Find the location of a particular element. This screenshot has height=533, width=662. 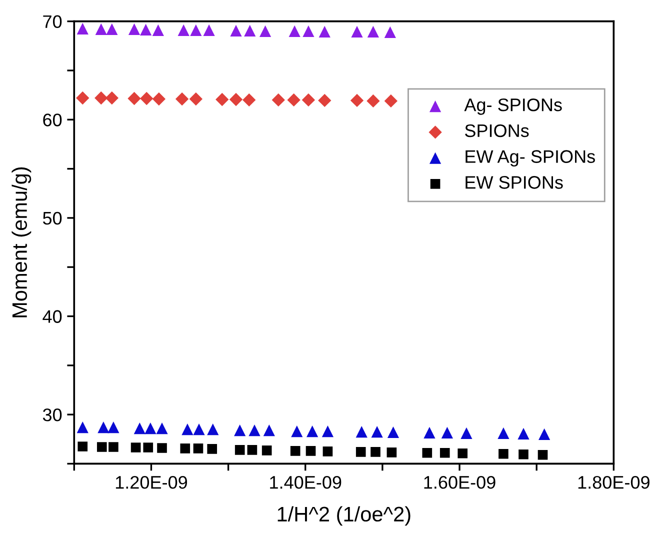

x-axis-title: 1/H^2 (1/oe^2) is located at coordinates (344, 516).